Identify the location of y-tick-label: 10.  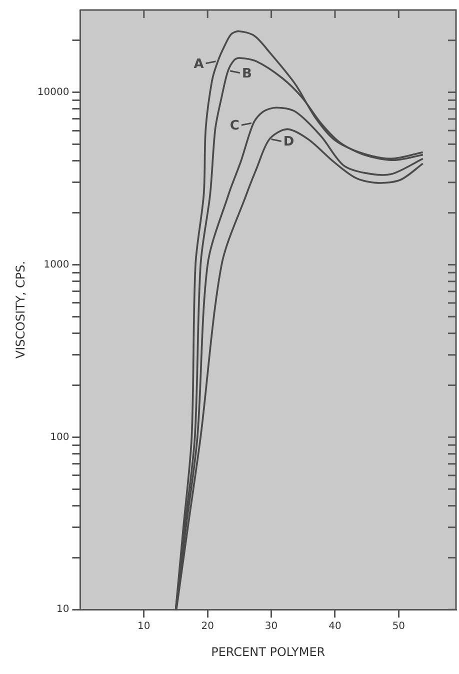
(63, 610).